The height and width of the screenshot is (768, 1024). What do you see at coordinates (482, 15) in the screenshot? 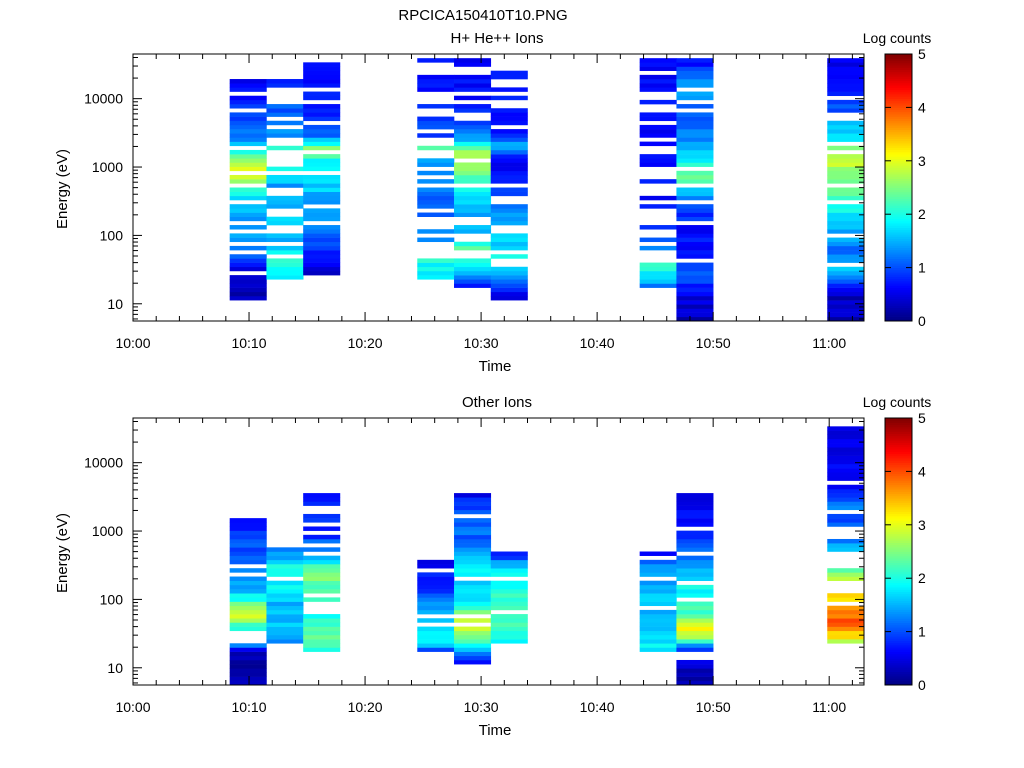
I see `figure-title: RPCICA150410T10.PNG` at bounding box center [482, 15].